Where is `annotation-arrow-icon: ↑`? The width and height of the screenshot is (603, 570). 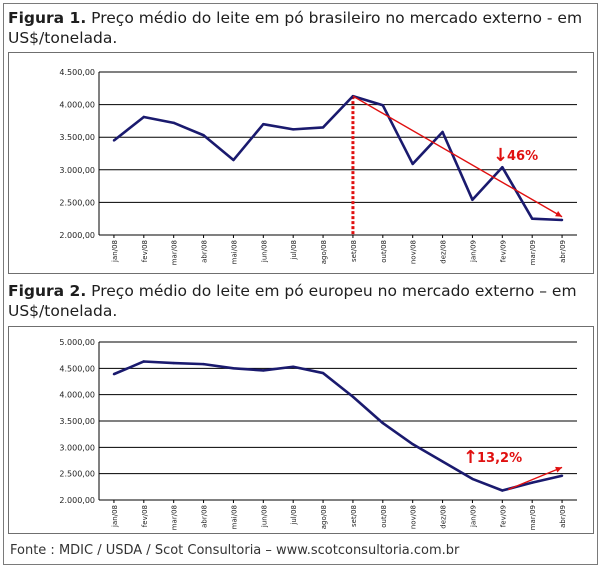 annotation-arrow-icon: ↑ is located at coordinates (470, 457).